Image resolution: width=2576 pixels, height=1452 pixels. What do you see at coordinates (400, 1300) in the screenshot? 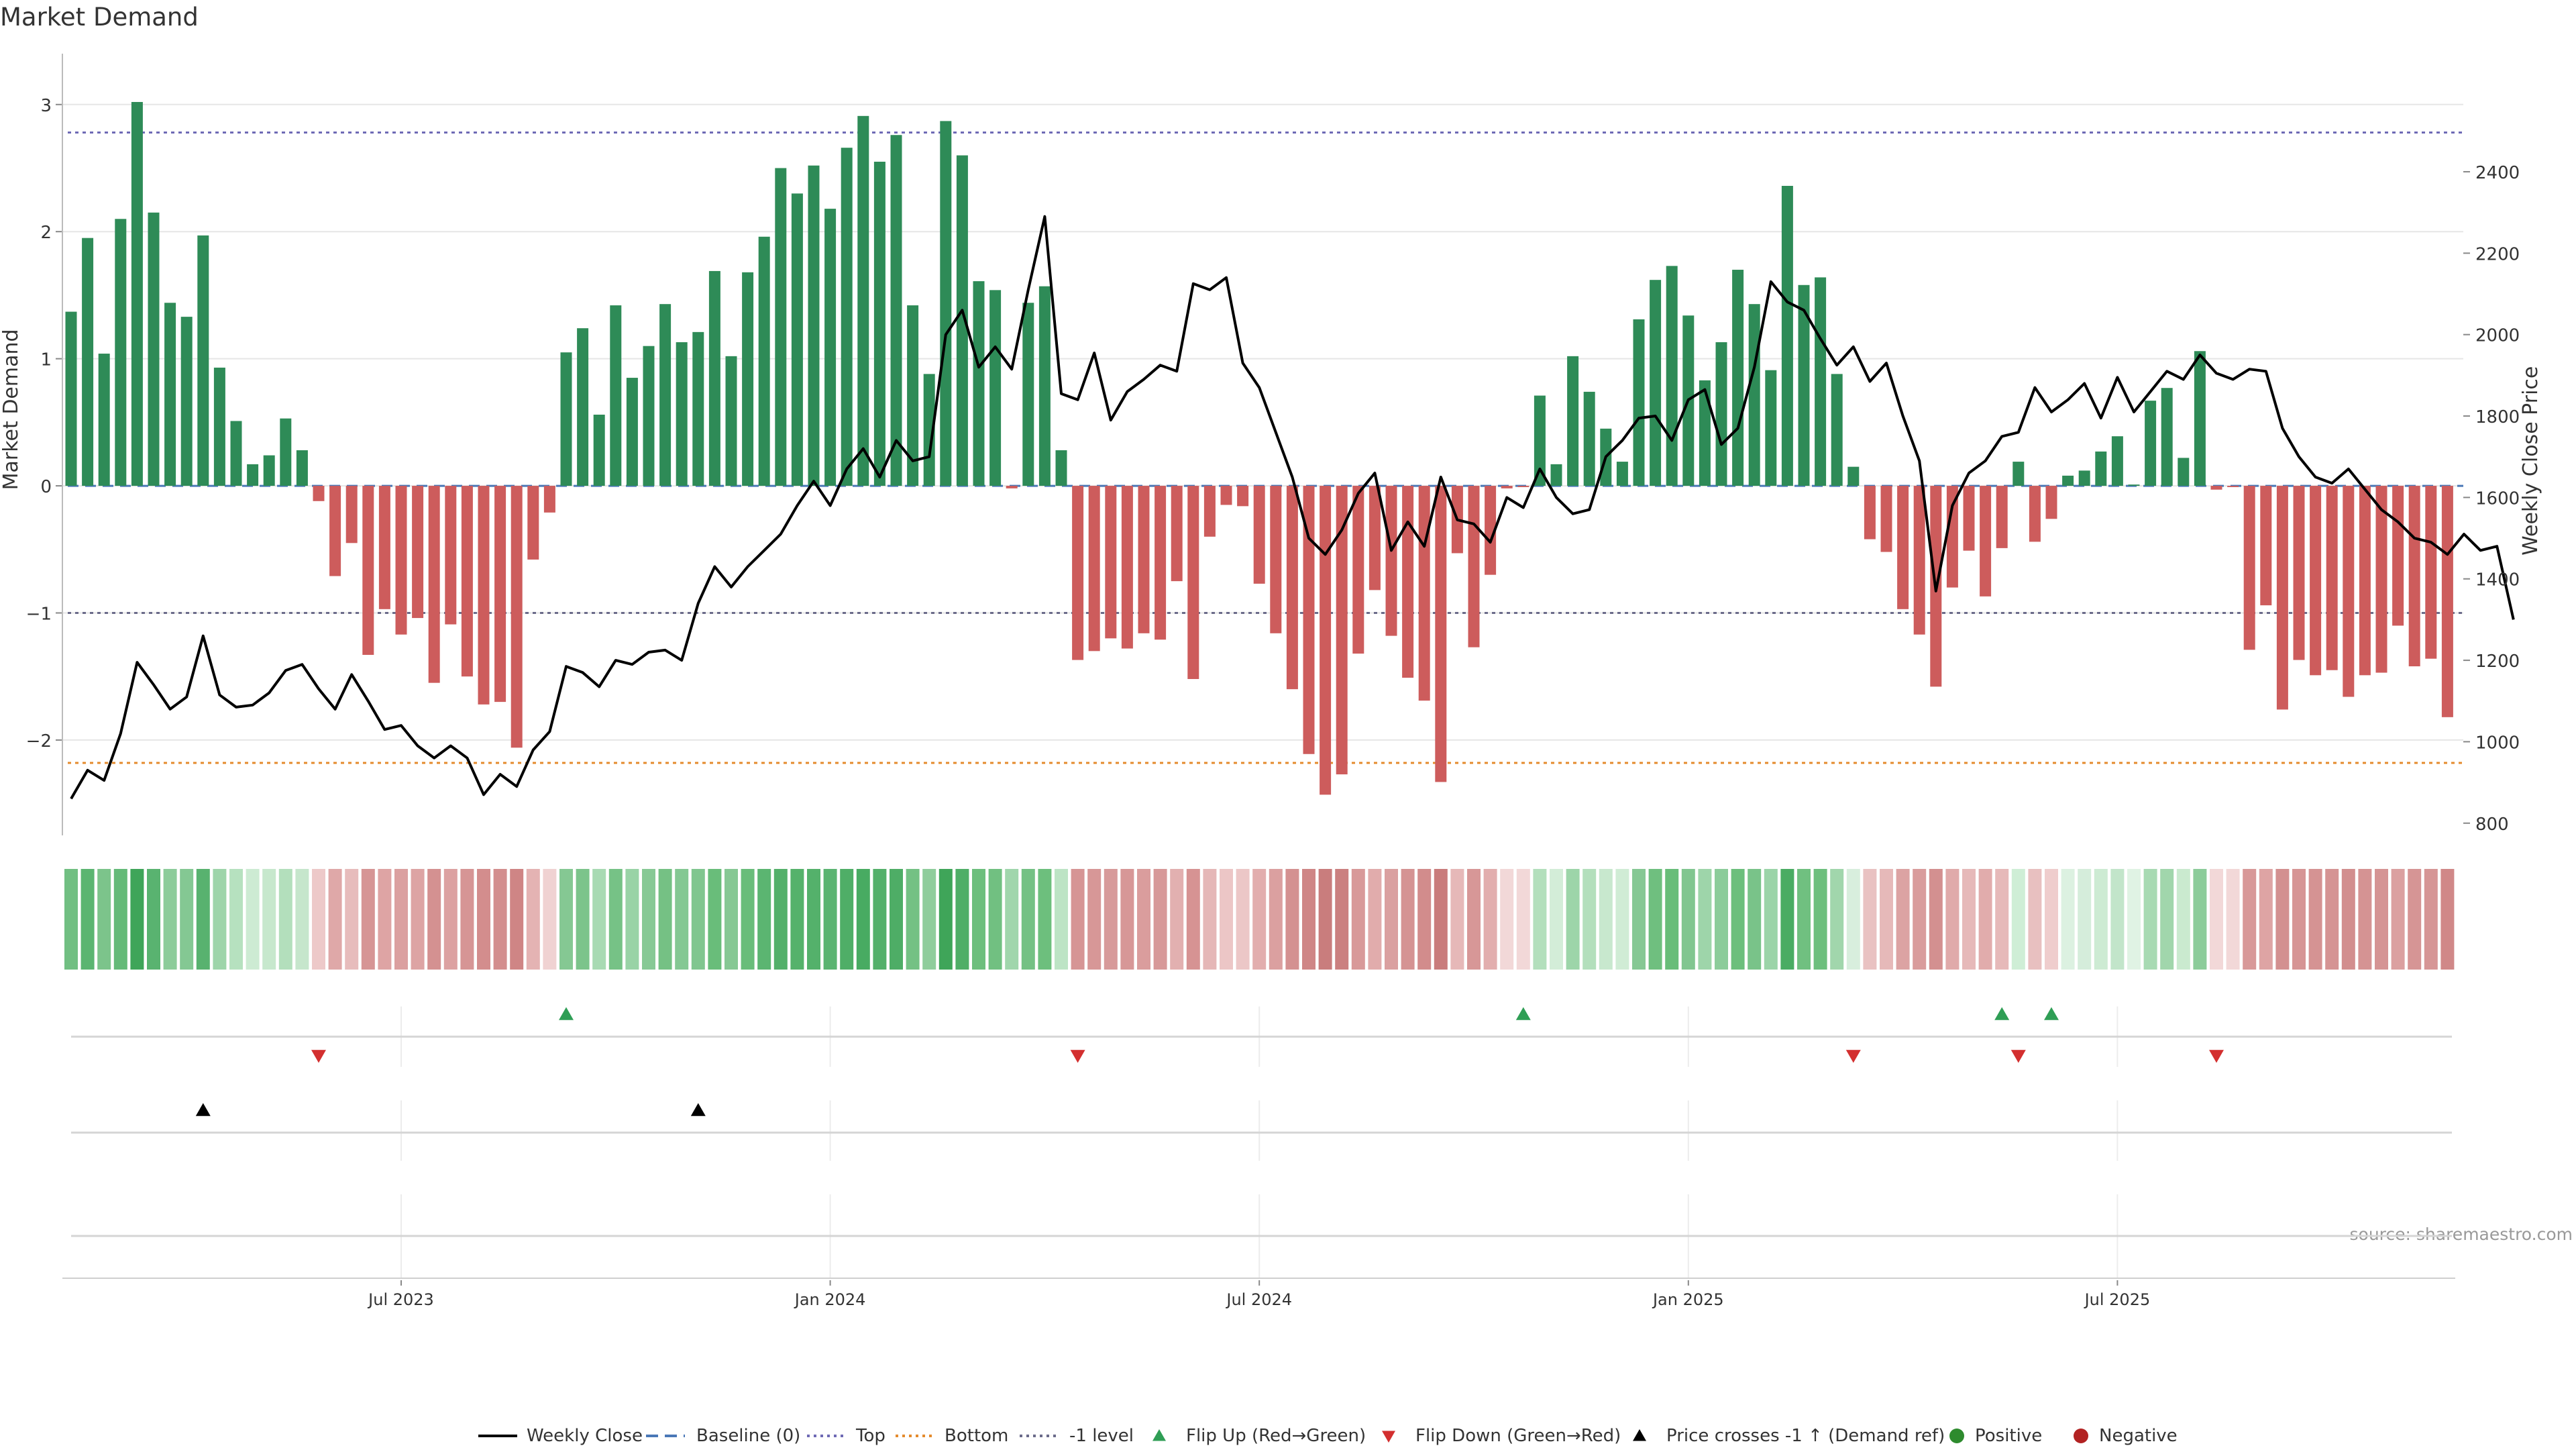
I see `x-tick-label: Jul 2023` at bounding box center [400, 1300].